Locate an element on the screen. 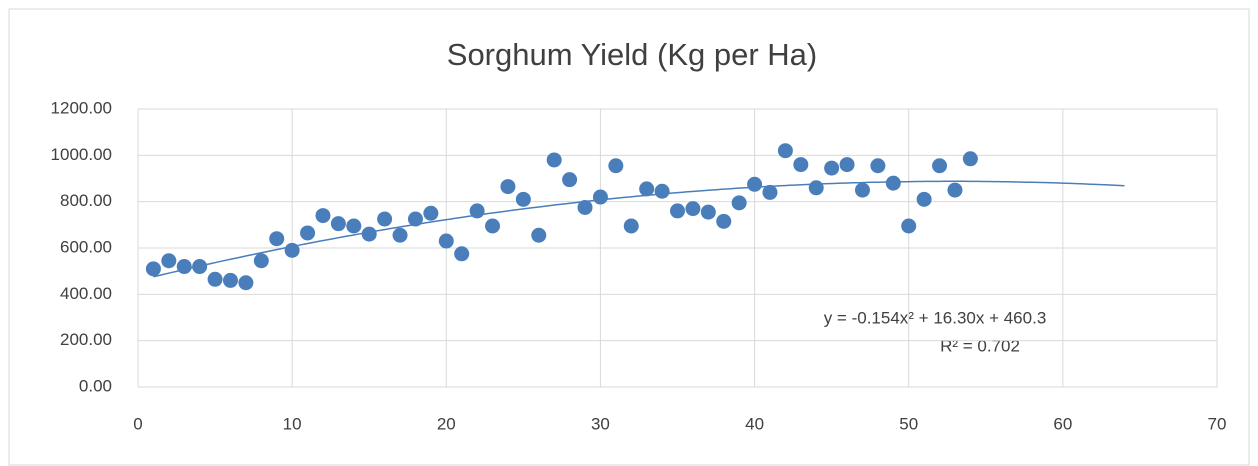  trend-equation: y = -0.154x² + 16.30x + 460.3 is located at coordinates (935, 317).